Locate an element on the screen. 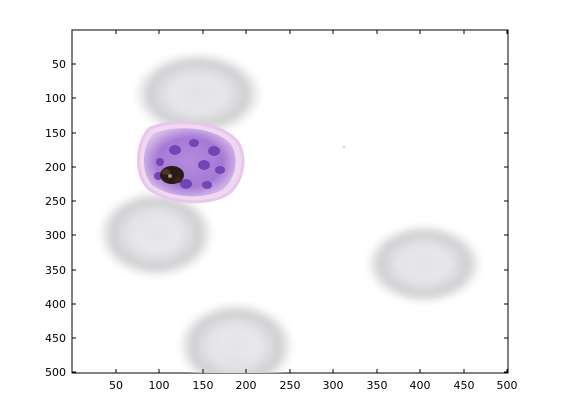  y-tick-label: 200 is located at coordinates (55, 167).